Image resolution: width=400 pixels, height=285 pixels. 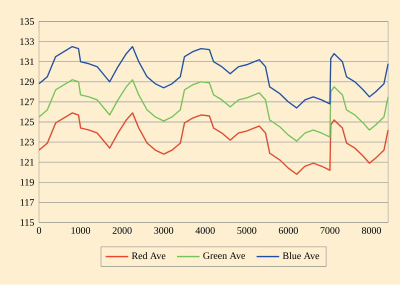 I want to click on x-tick-label: 4000, so click(x=205, y=230).